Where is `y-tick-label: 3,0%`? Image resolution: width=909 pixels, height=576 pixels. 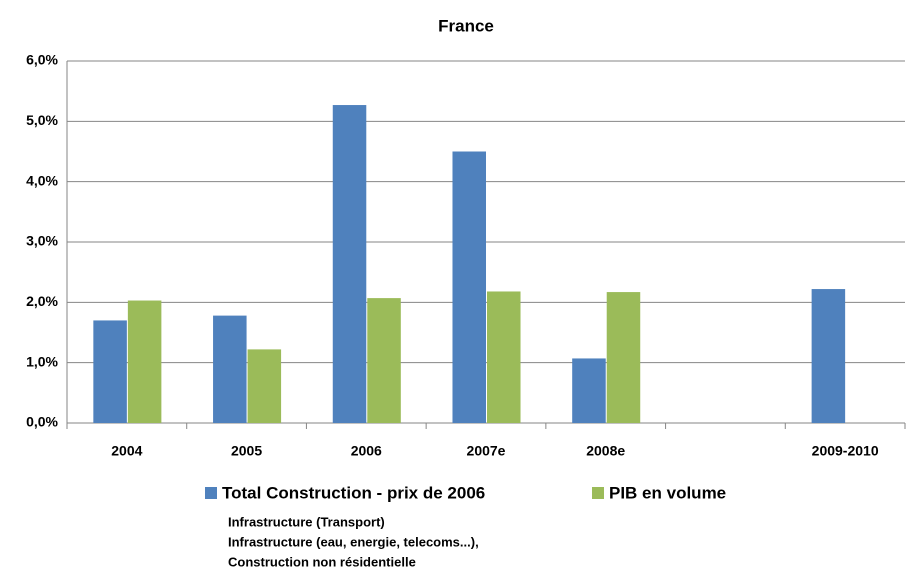 y-tick-label: 3,0% is located at coordinates (42, 241).